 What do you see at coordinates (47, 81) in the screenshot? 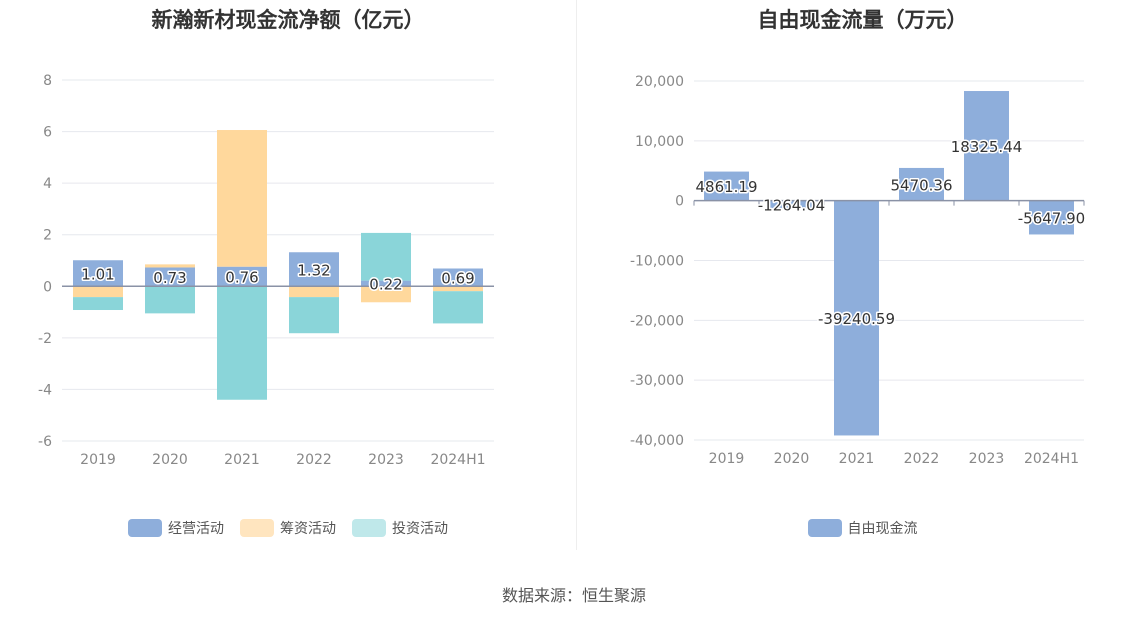
I see `y-tick-label: 8` at bounding box center [47, 81].